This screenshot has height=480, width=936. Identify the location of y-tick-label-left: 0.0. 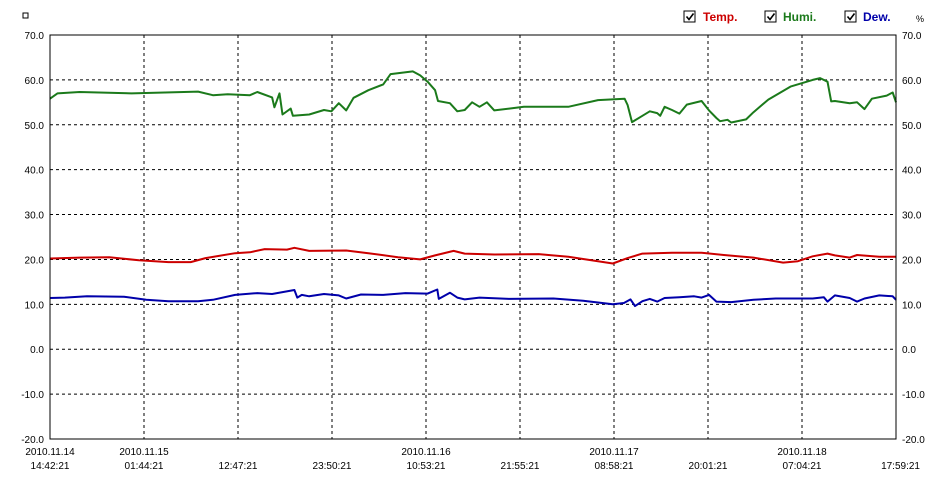
(37, 350).